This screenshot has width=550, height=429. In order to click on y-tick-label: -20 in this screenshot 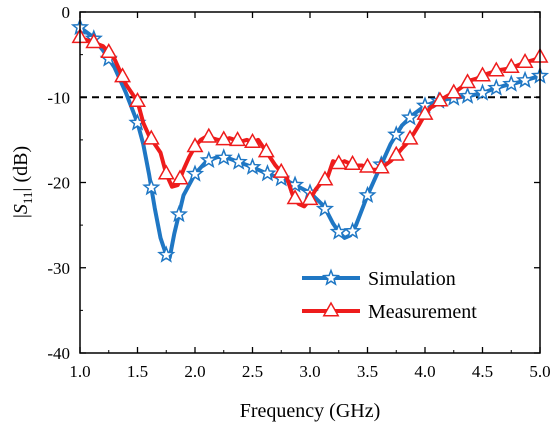, I will do `click(58, 183)`.